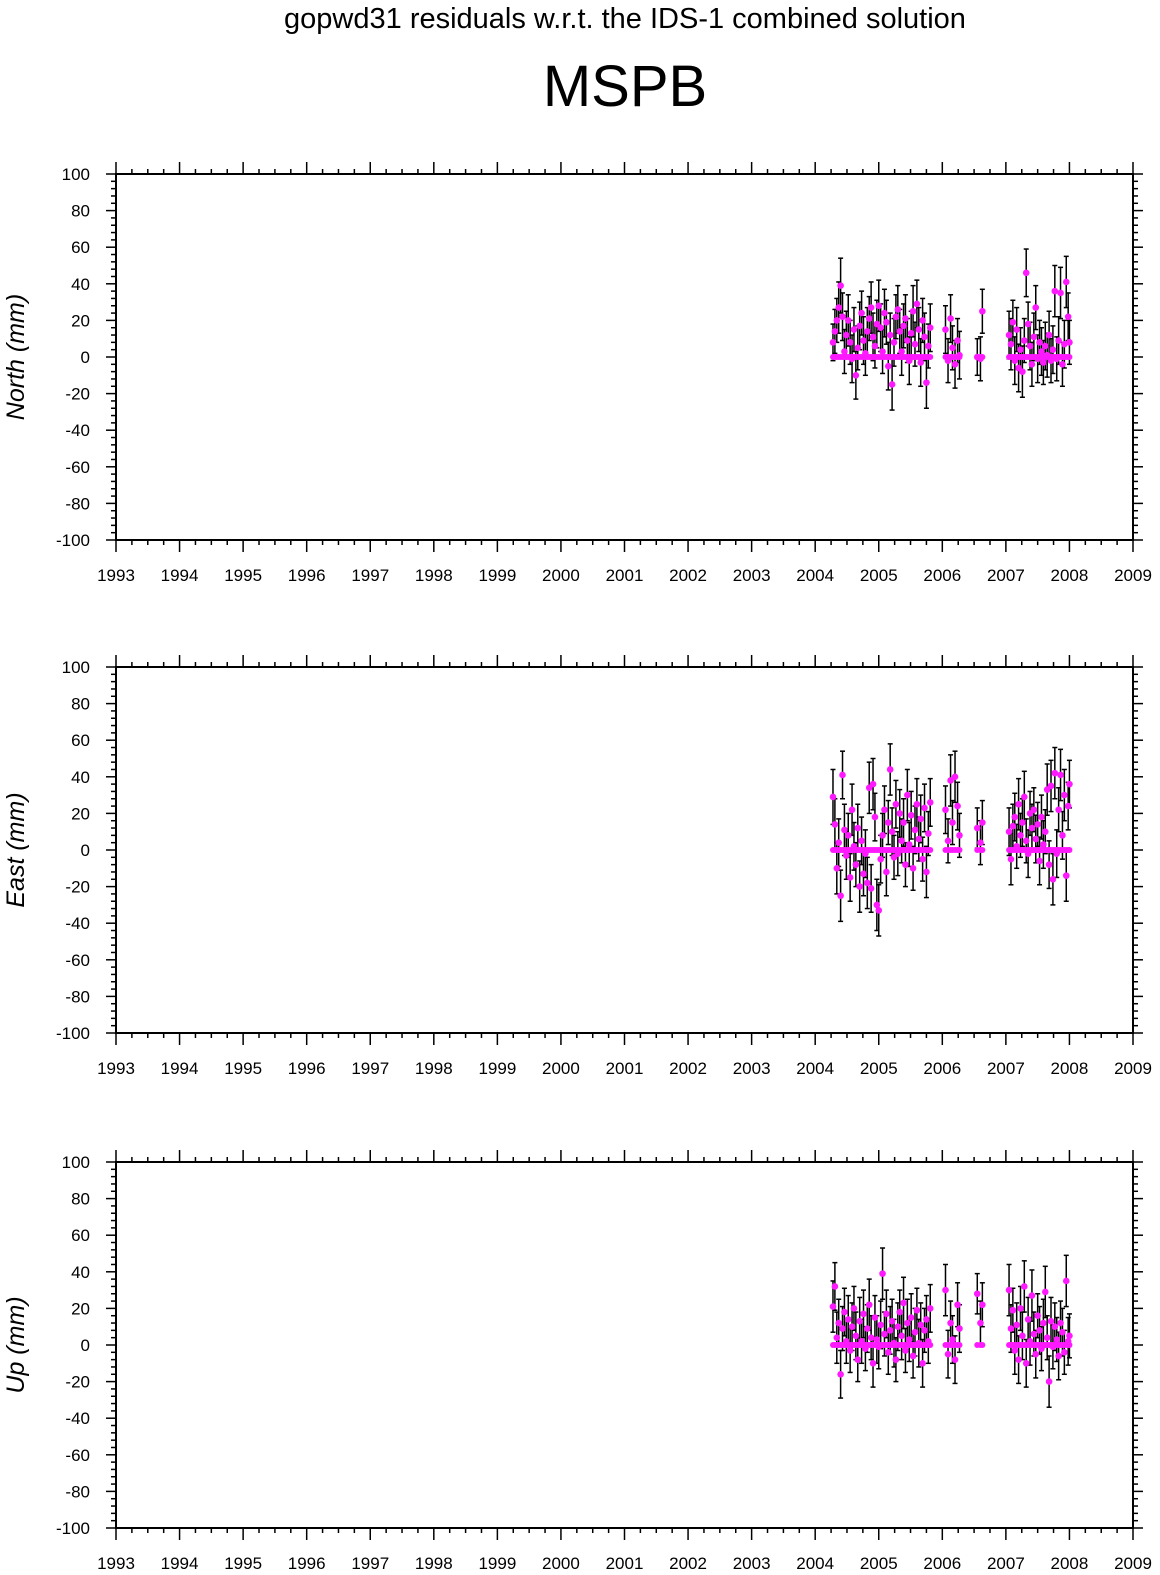  Describe the element at coordinates (370, 1563) in the screenshot. I see `x-tick-label: 1997` at that location.